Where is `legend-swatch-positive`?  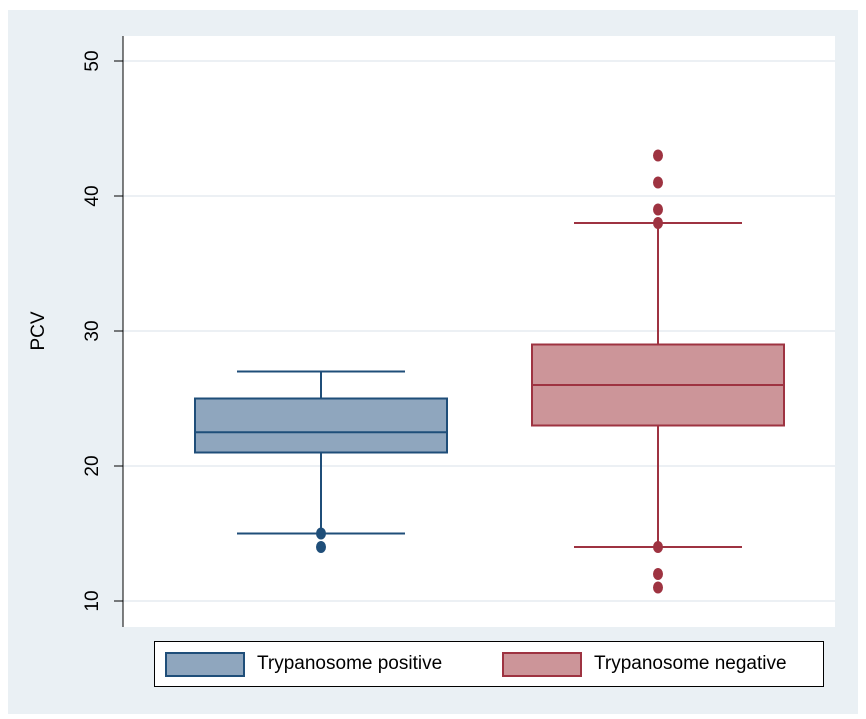 legend-swatch-positive is located at coordinates (205, 664).